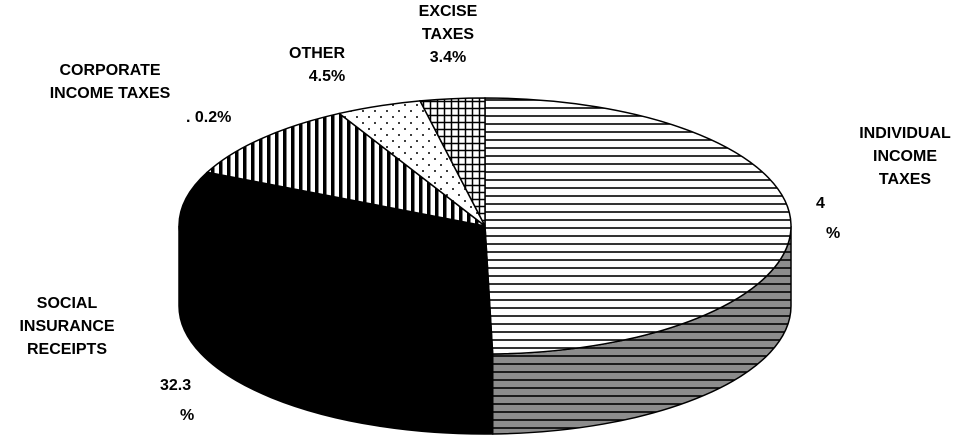 The image size is (977, 437). I want to click on corporate-line2: INCOME TAXES, so click(110, 93).